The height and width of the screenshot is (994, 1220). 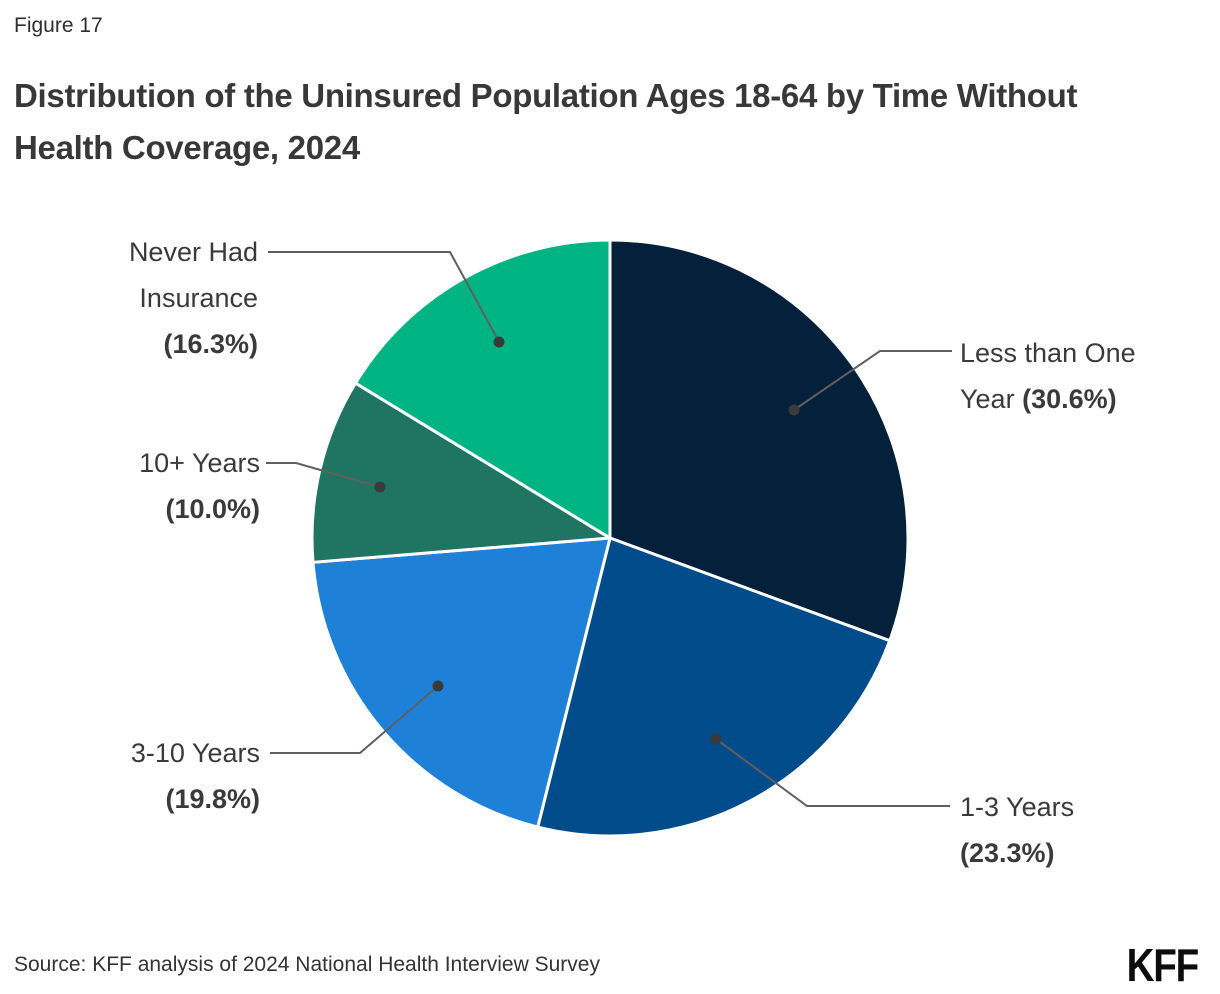 I want to click on slice-label-text: Less than One Year, so click(x=1048, y=376).